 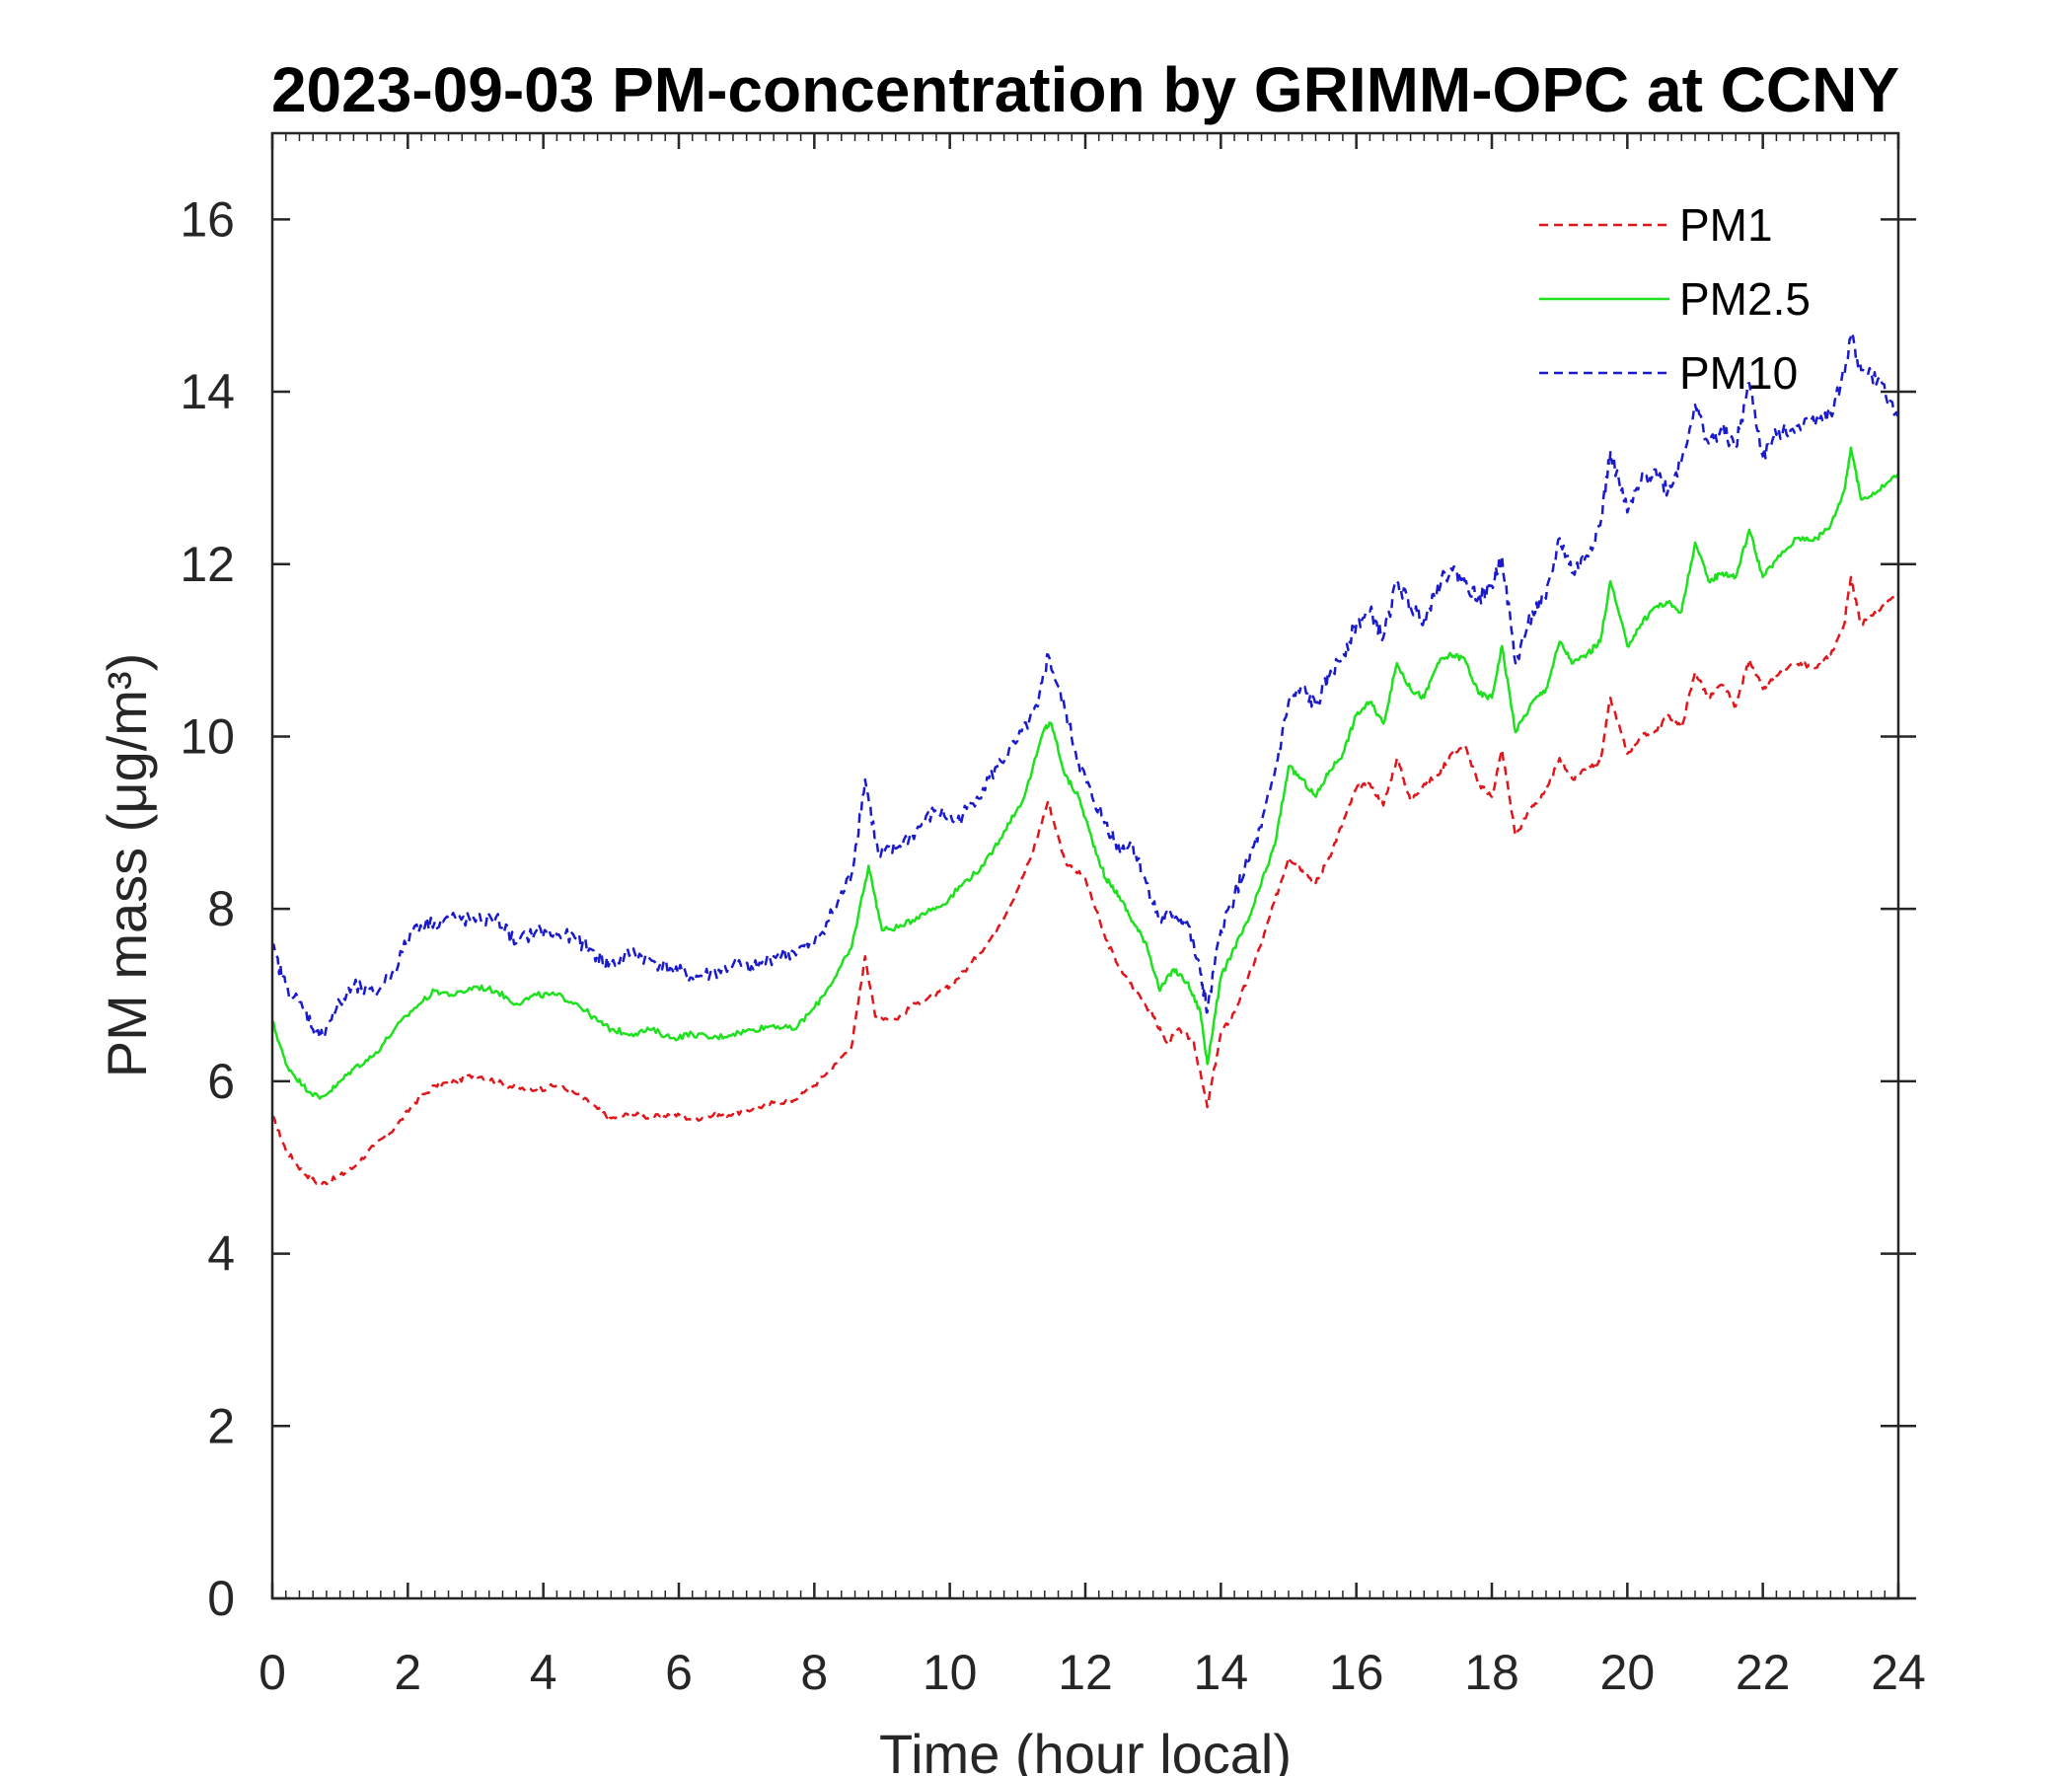 What do you see at coordinates (407, 1673) in the screenshot?
I see `x-tick-label: 2` at bounding box center [407, 1673].